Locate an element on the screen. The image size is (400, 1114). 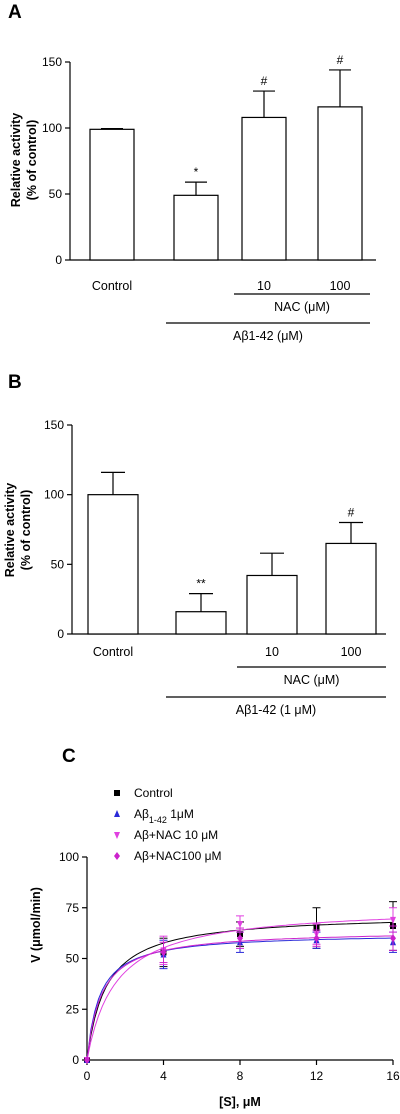
panel-c-y-tick-label: 0 is located at coordinates (75, 1060).